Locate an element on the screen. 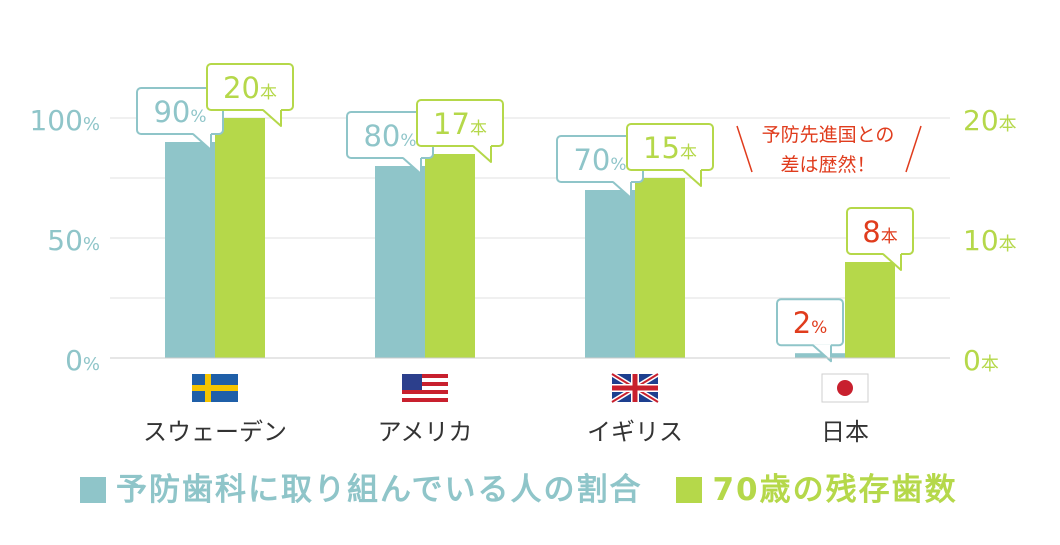 This screenshot has height=545, width=1060. y-right-tick-label: 20本 is located at coordinates (990, 120).